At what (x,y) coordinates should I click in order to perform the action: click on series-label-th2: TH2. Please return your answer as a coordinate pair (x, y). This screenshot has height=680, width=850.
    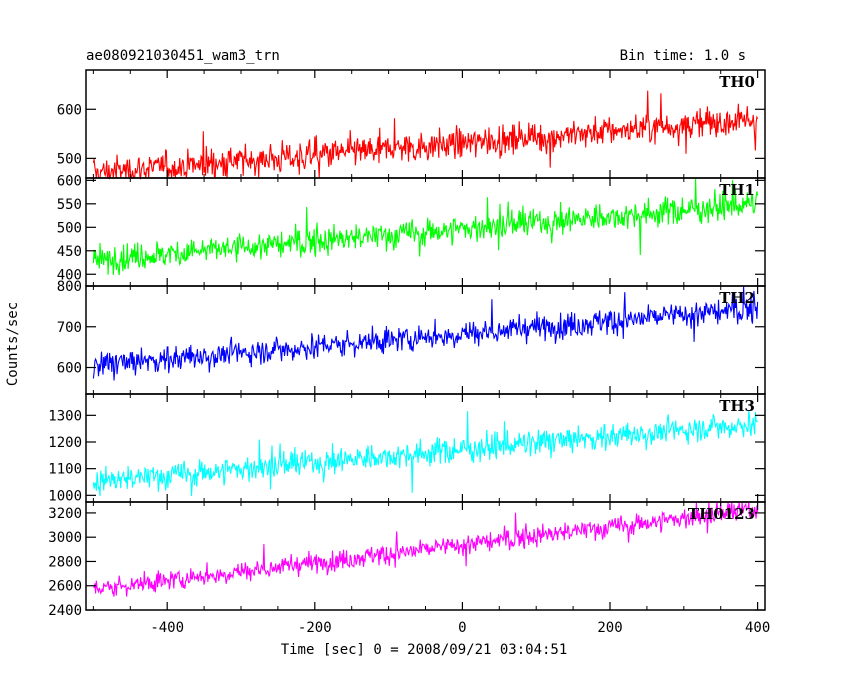
    Looking at the image, I should click on (737, 298).